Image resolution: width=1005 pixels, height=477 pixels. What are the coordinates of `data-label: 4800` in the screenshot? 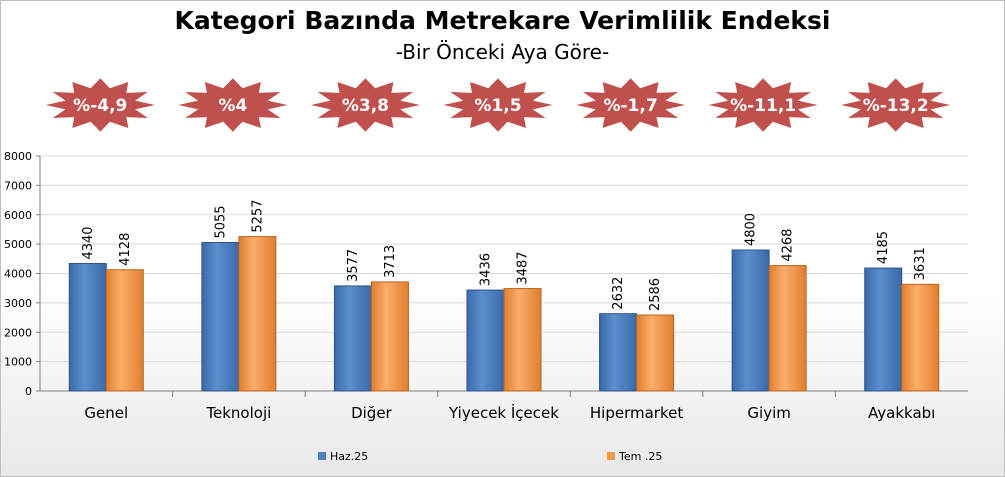 It's located at (751, 229).